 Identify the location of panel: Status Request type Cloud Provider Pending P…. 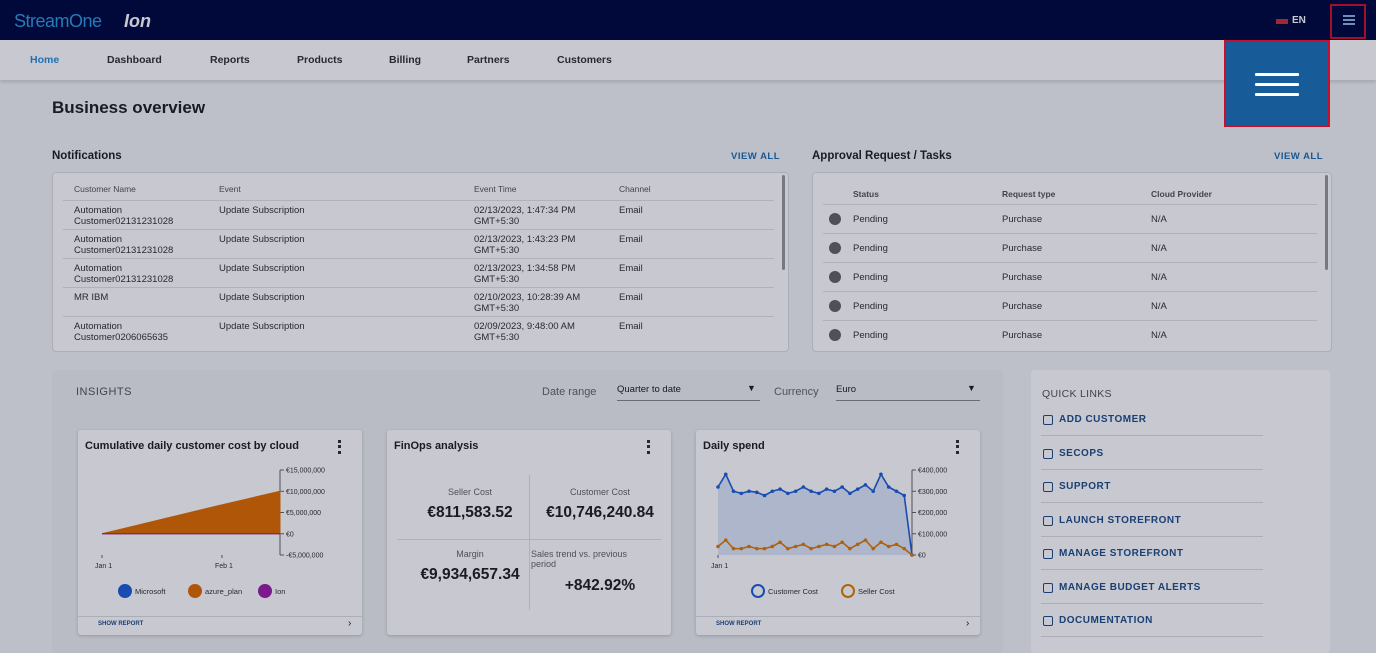
(1072, 262).